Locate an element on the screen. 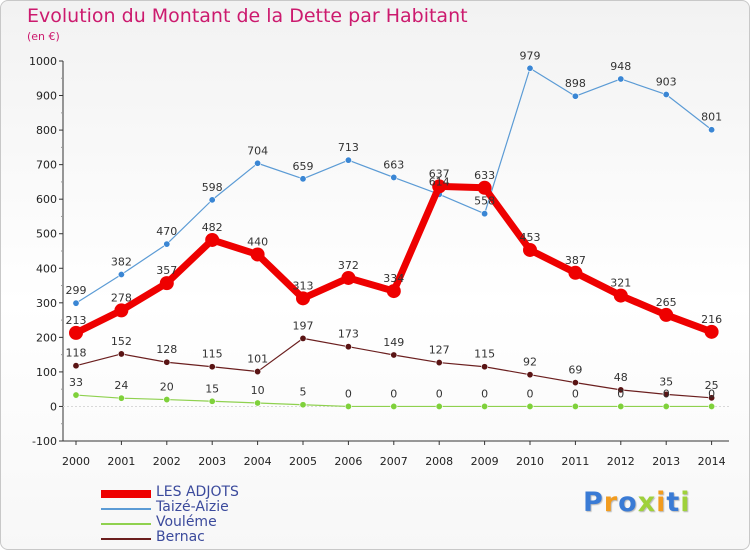 The image size is (750, 550). data-label-bernac: 173 is located at coordinates (348, 334).